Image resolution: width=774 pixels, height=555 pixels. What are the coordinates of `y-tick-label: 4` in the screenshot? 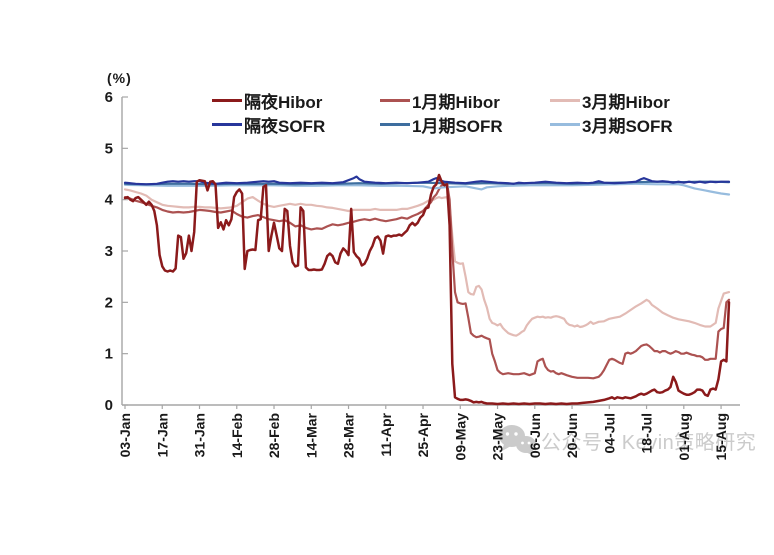 It's located at (109, 200).